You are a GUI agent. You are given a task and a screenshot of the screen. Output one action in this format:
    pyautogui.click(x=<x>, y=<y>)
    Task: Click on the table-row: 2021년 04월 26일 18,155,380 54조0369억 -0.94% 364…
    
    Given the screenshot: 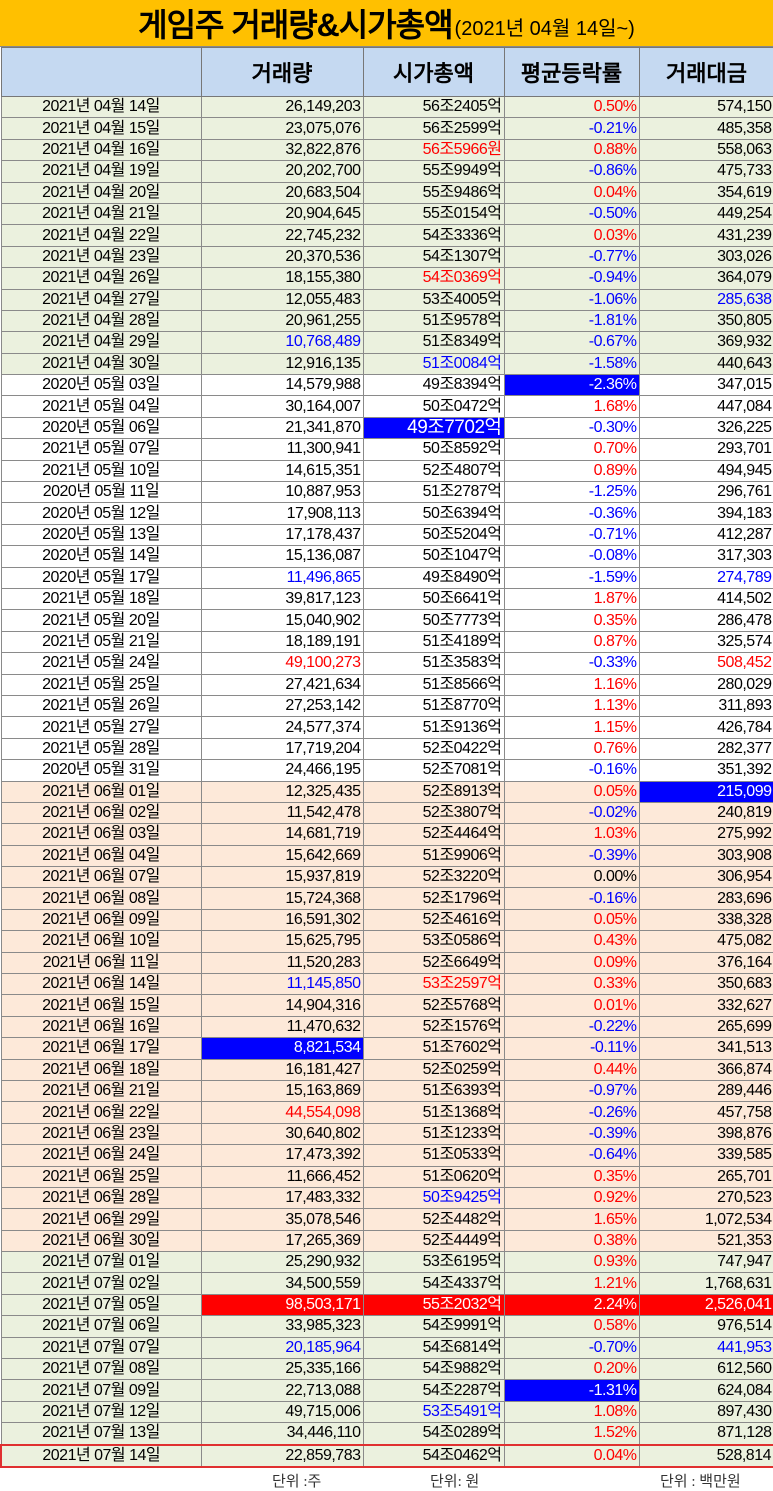 What is the action you would take?
    pyautogui.click(x=386, y=278)
    